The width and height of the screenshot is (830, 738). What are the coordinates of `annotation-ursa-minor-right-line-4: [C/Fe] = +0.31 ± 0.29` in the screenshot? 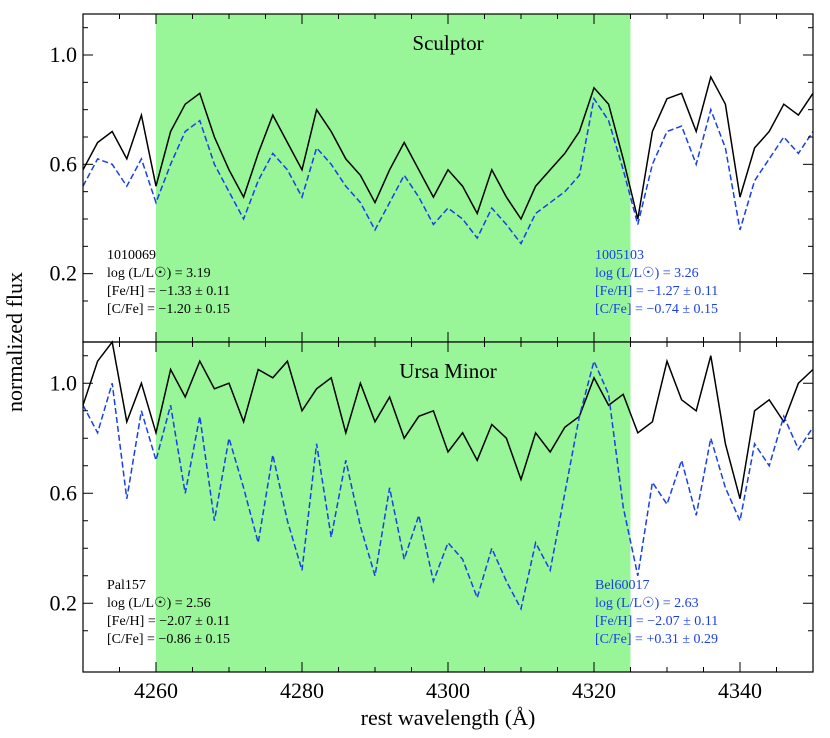 It's located at (656, 639).